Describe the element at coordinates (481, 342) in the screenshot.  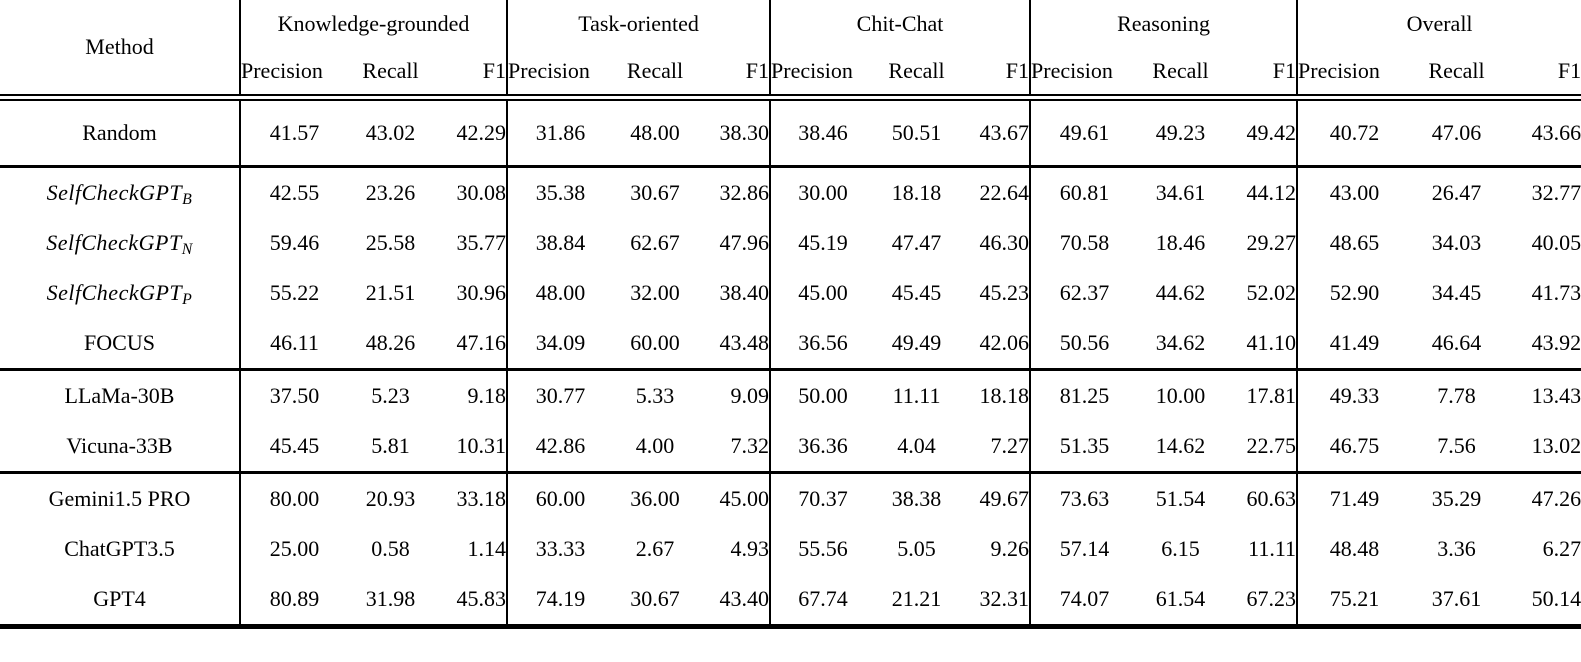
I see `value-cell-f1: 47.16` at that location.